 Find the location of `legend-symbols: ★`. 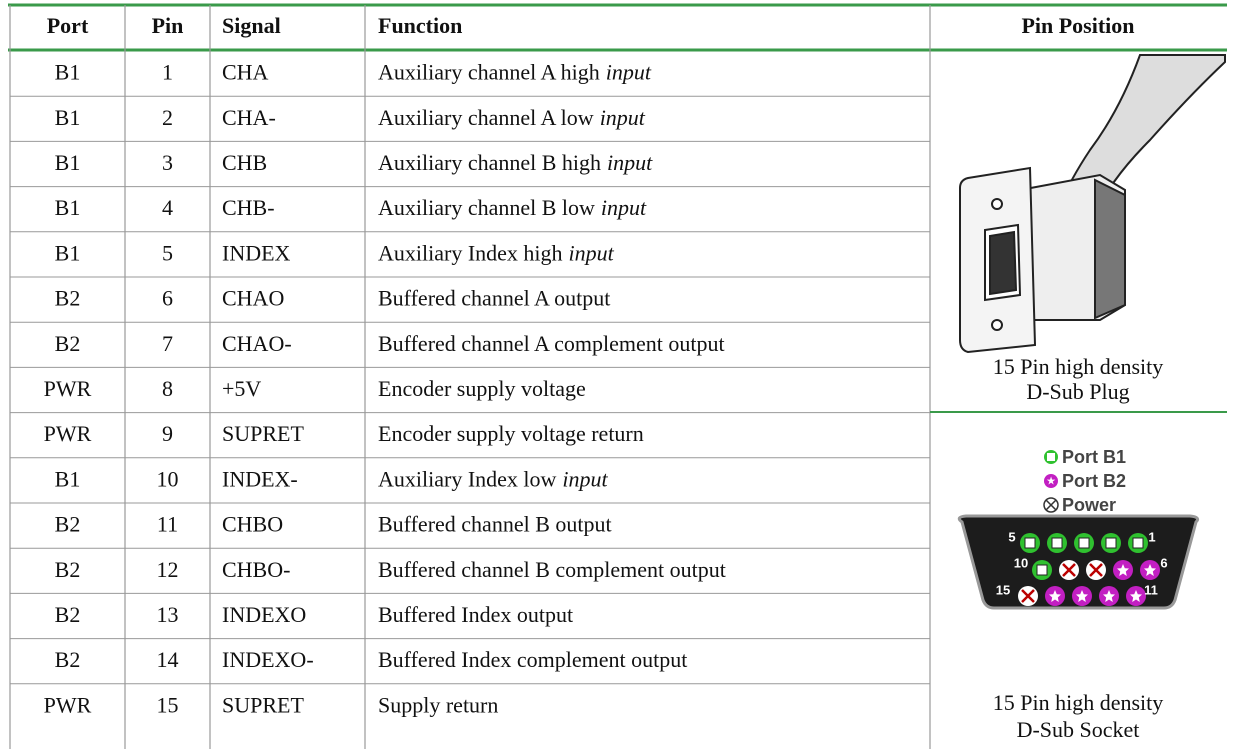

legend-symbols: ★ is located at coordinates (1051, 481).